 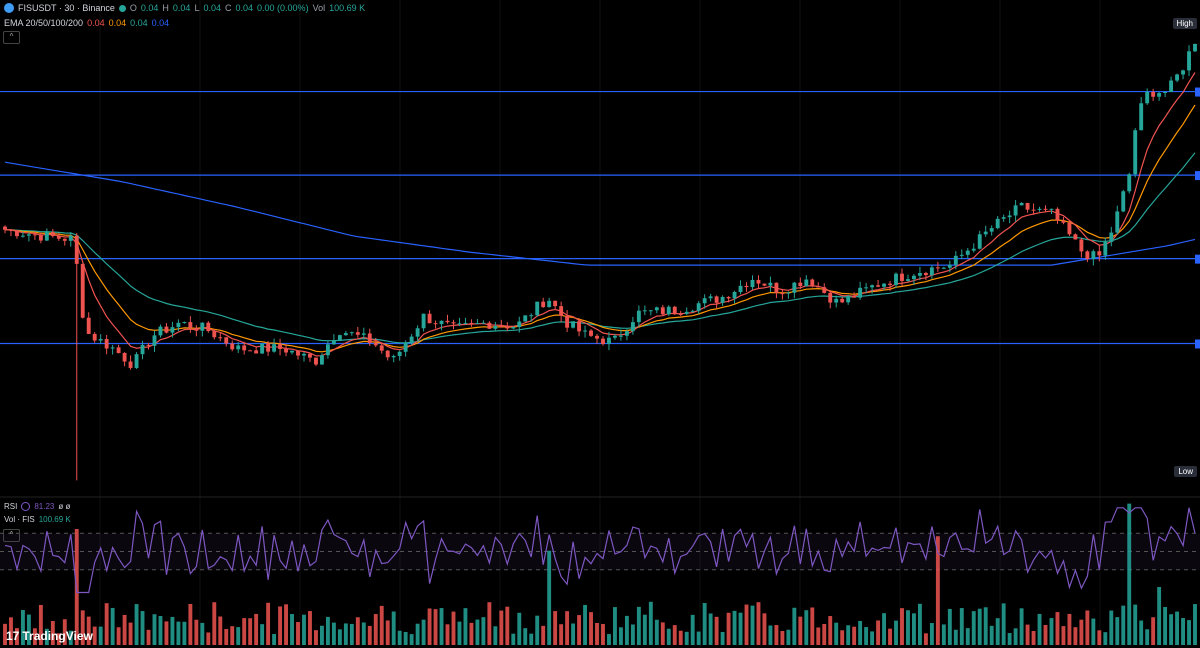 I want to click on level-marker, so click(x=1197, y=176).